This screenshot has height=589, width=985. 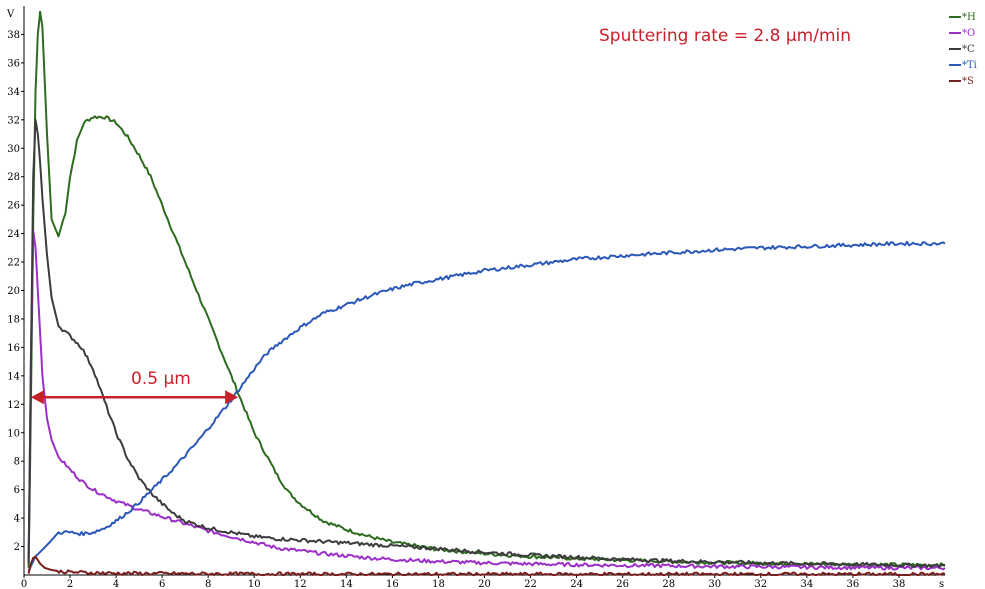 I want to click on y-tick-label: 12, so click(x=13, y=405).